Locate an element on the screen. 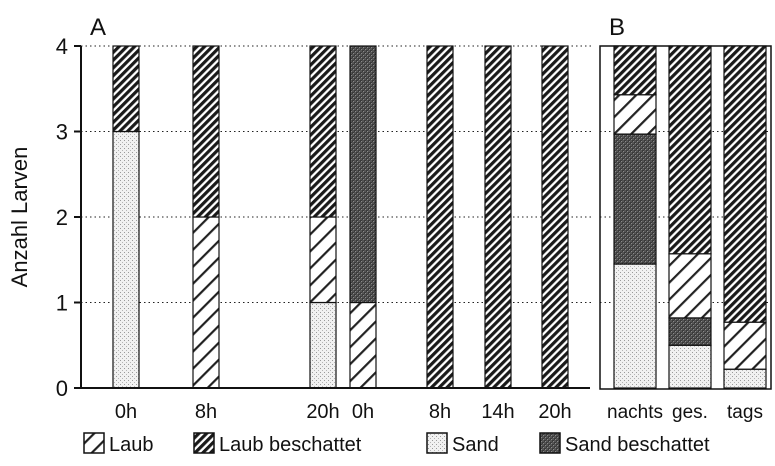 The width and height of the screenshot is (775, 466). bars-b is located at coordinates (690, 217).